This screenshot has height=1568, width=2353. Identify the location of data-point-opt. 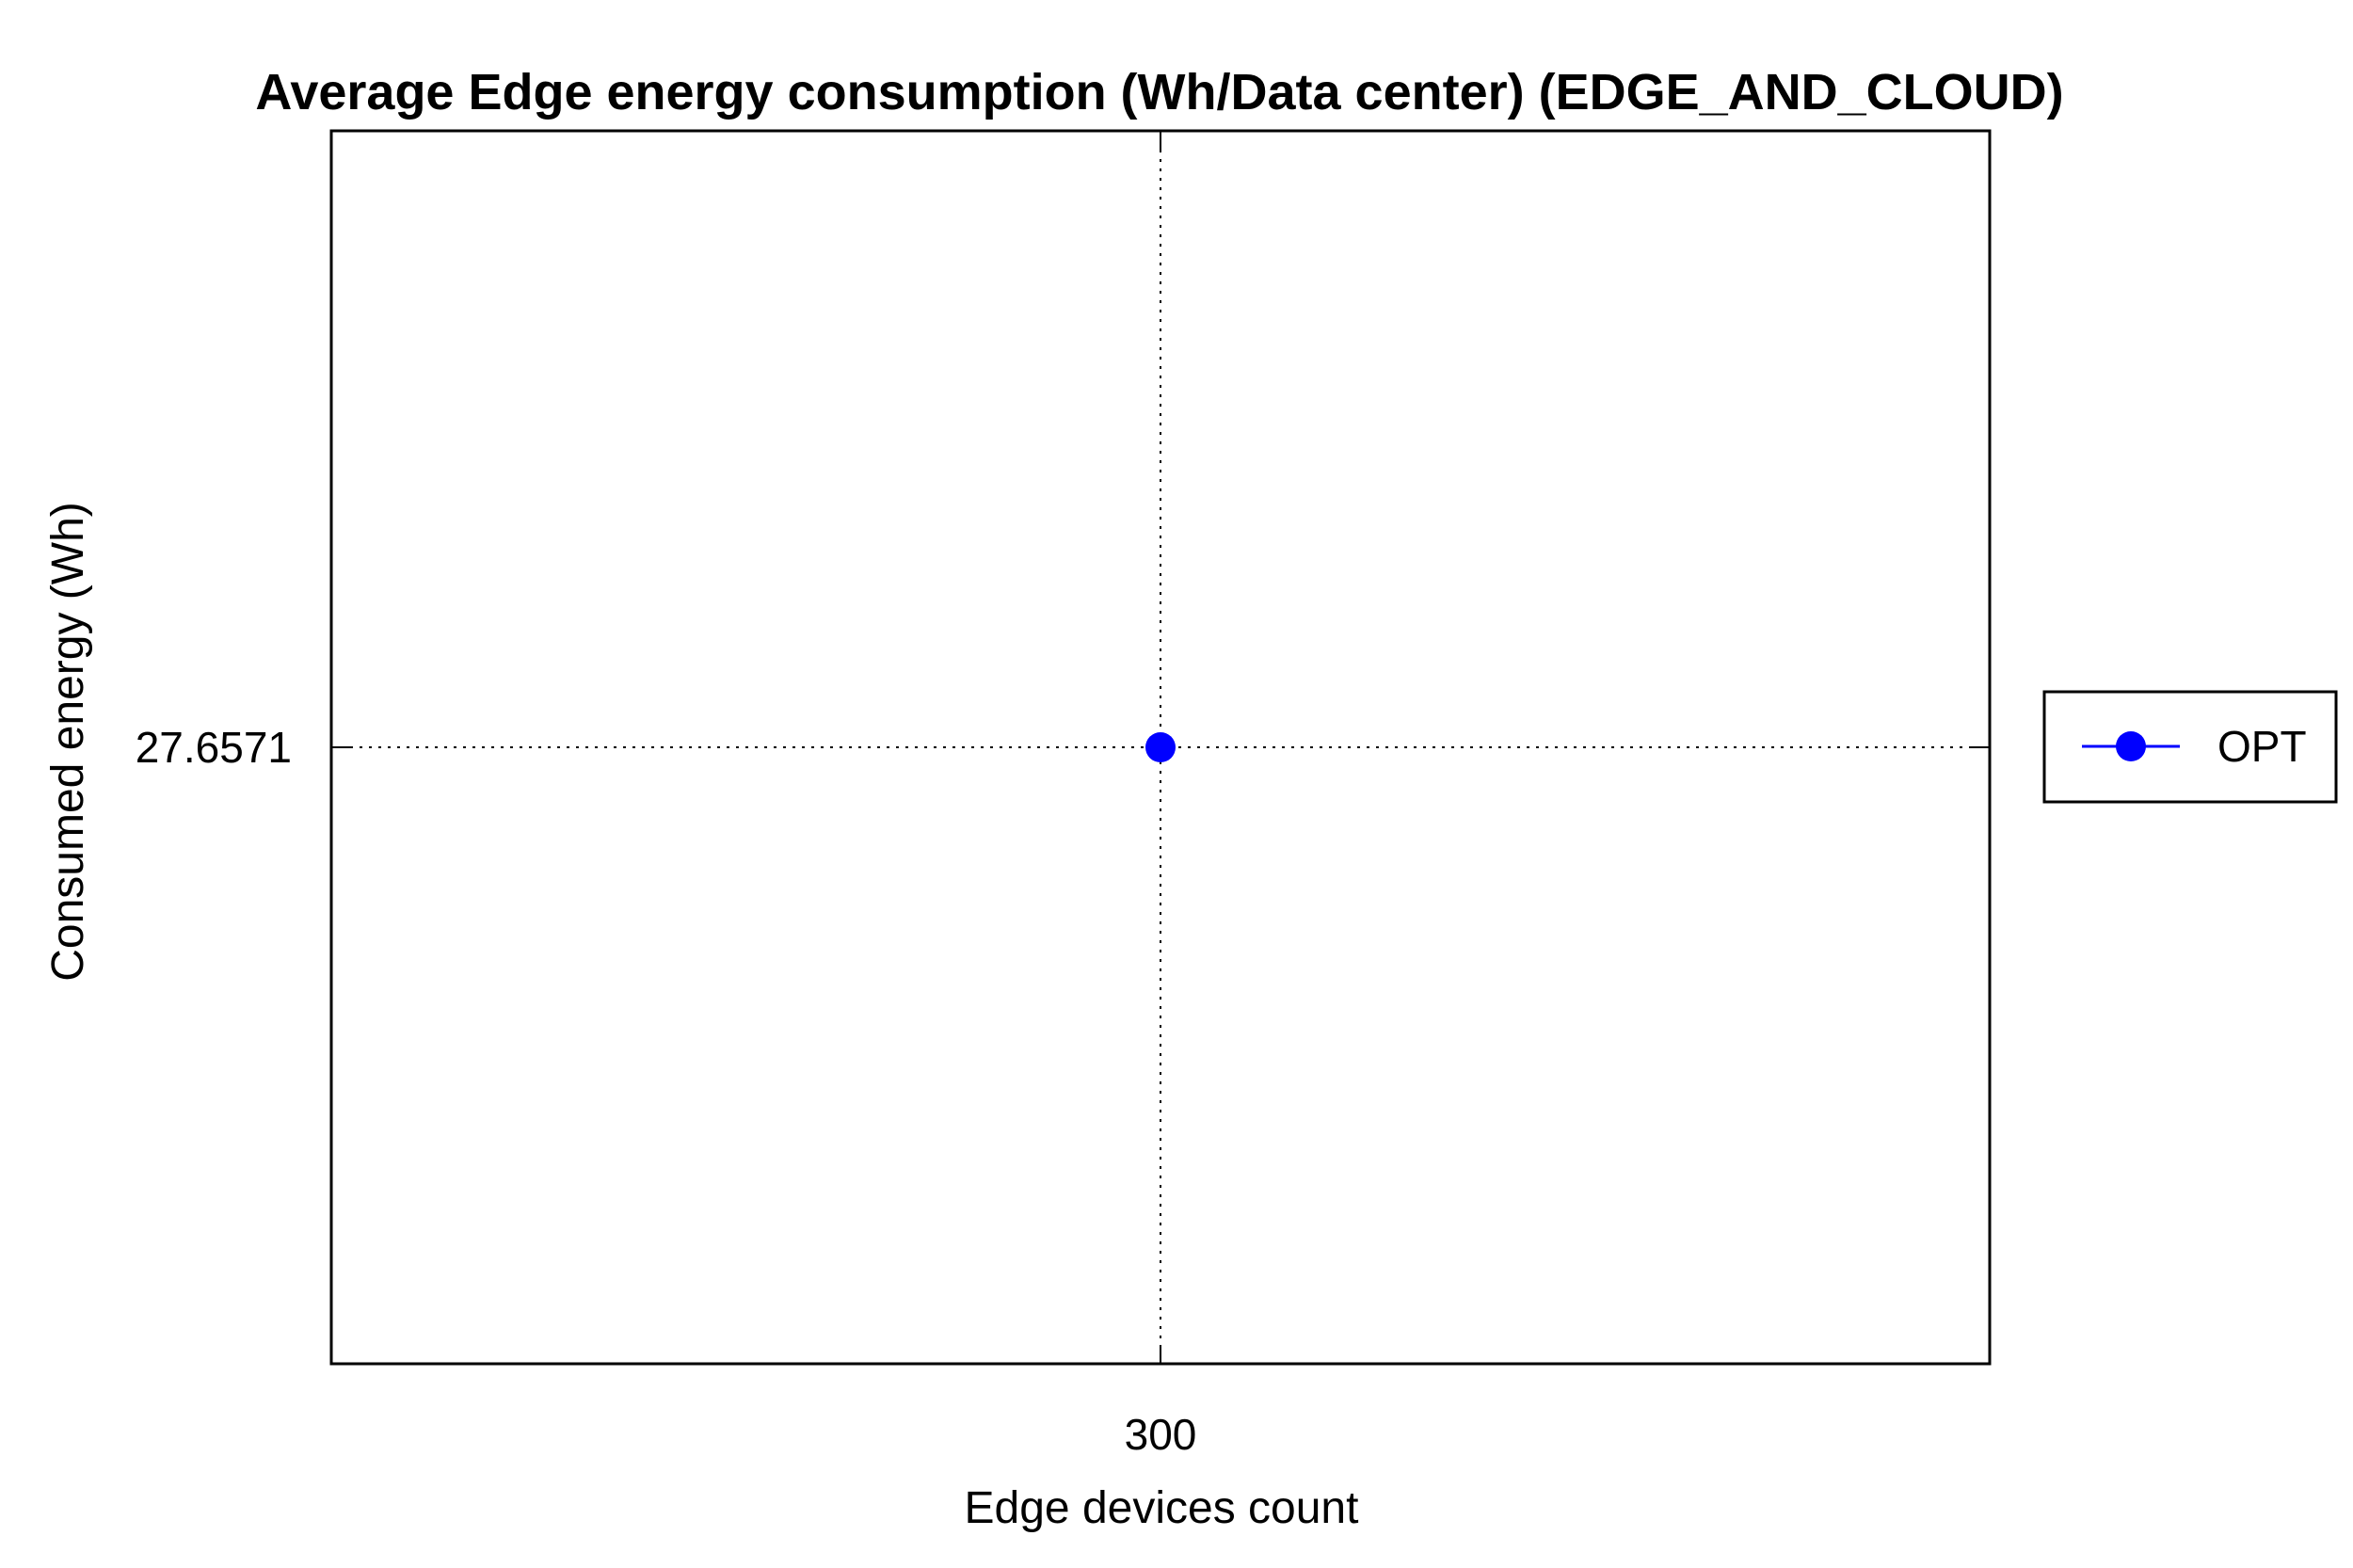
(1160, 747).